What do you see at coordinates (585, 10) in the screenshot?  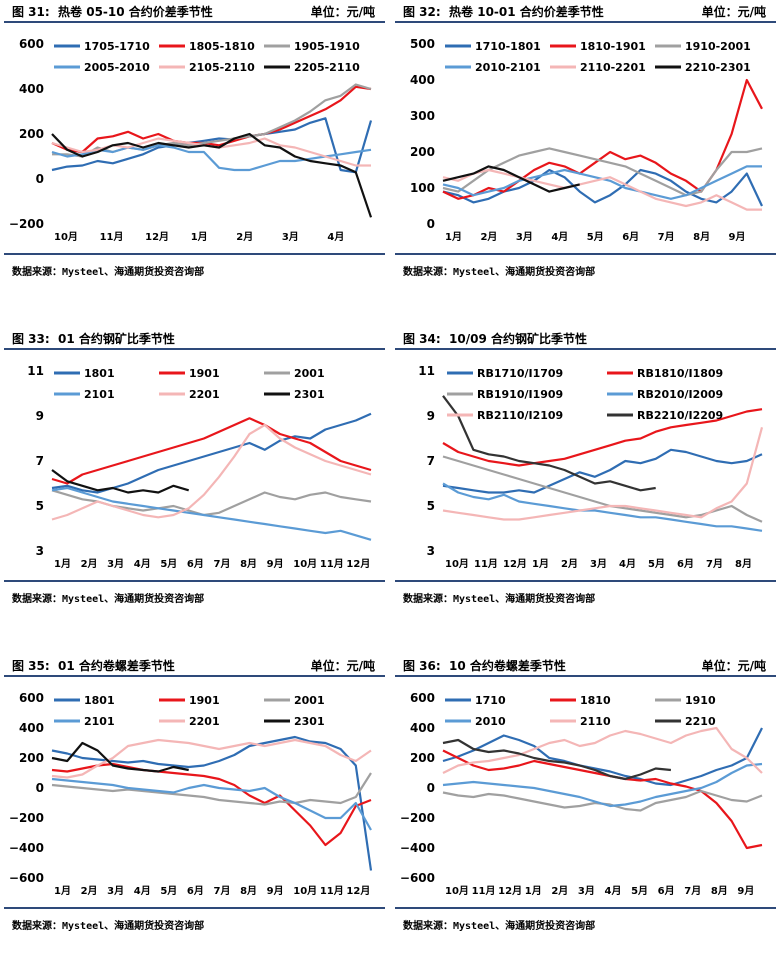 I see `chart-header: 图 32: 热卷 10-01 合约价差季节性 单位：元/吨` at bounding box center [585, 10].